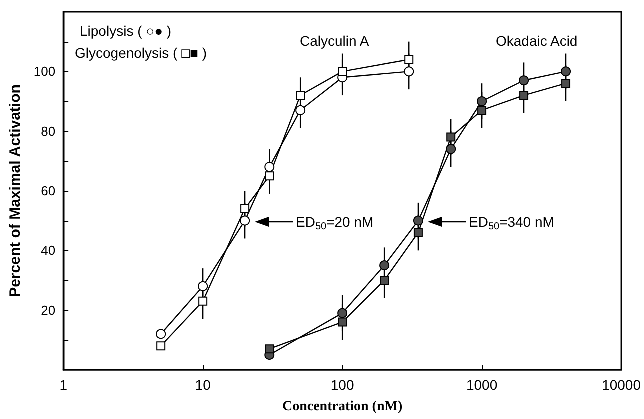 The image size is (644, 419). I want to click on y-tick-label: 80, so click(48, 131).